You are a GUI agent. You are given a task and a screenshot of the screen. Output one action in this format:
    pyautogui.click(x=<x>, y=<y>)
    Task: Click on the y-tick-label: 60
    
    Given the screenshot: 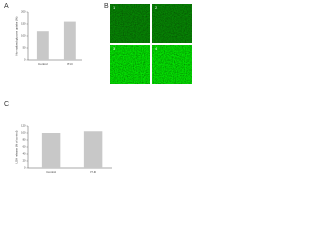 What is the action you would take?
    pyautogui.click(x=24, y=147)
    